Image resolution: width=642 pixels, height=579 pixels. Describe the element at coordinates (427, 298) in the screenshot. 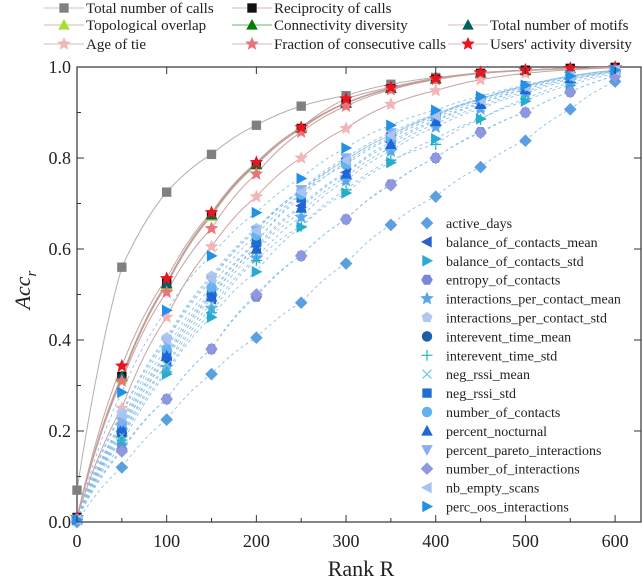

I see `legend-marker-interactions-per-contact-mean` at that location.